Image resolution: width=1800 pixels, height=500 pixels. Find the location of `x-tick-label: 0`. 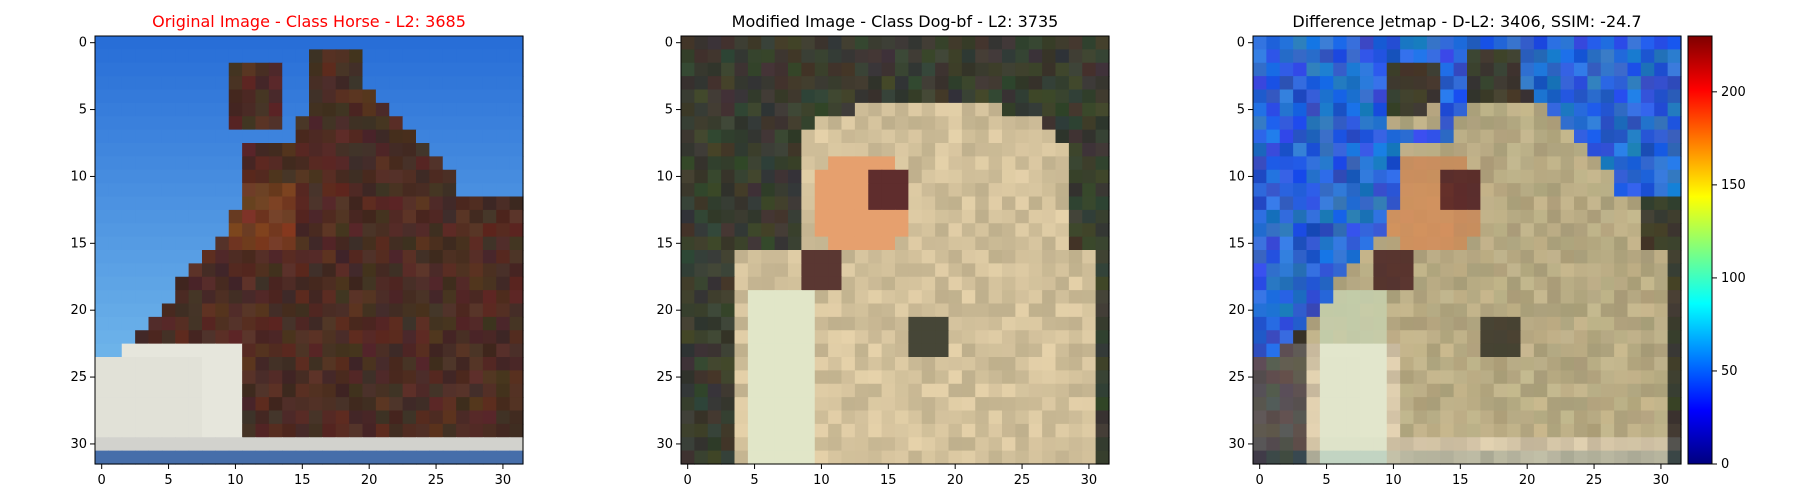

x-tick-label: 0 is located at coordinates (102, 480).